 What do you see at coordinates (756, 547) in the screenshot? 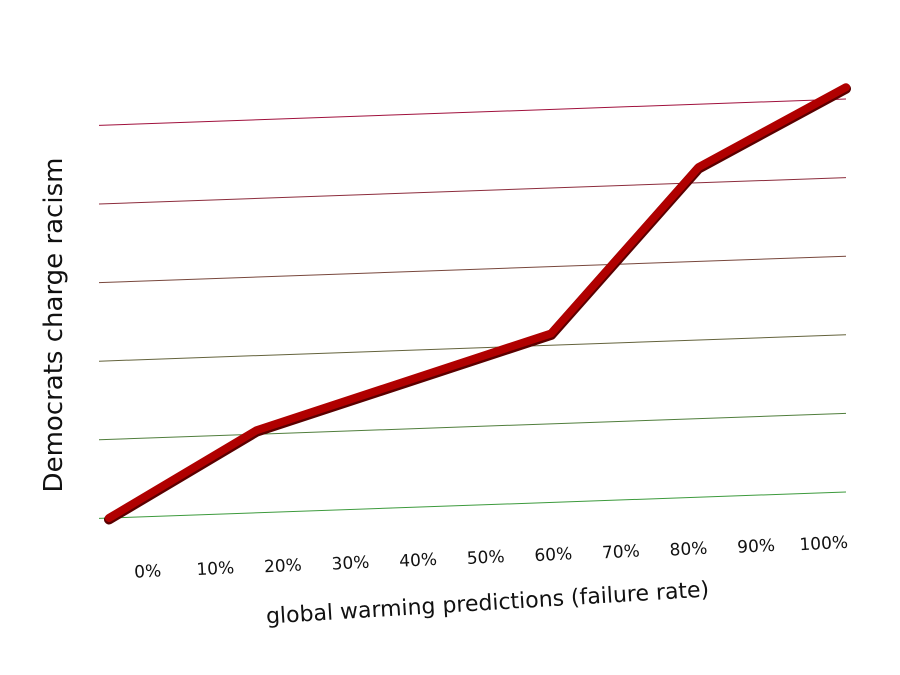
I see `x-tick-label: 90%` at bounding box center [756, 547].